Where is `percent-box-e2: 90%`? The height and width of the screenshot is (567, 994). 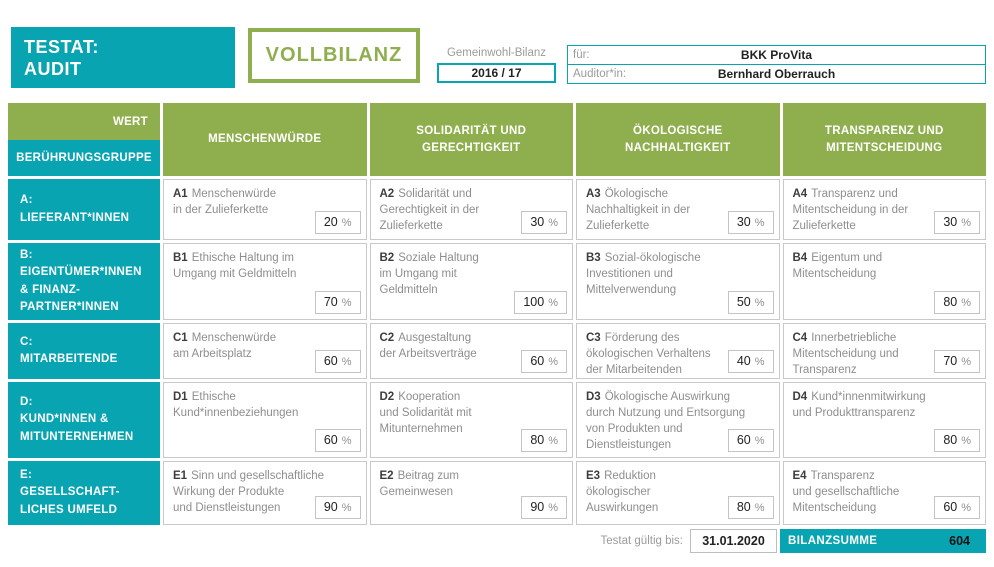 percent-box-e2: 90% is located at coordinates (544, 507).